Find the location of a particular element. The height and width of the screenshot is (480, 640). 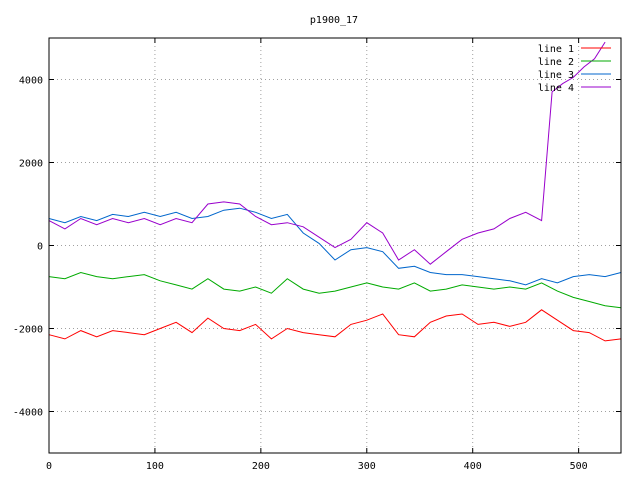

x-tick-label: 200 is located at coordinates (261, 466).